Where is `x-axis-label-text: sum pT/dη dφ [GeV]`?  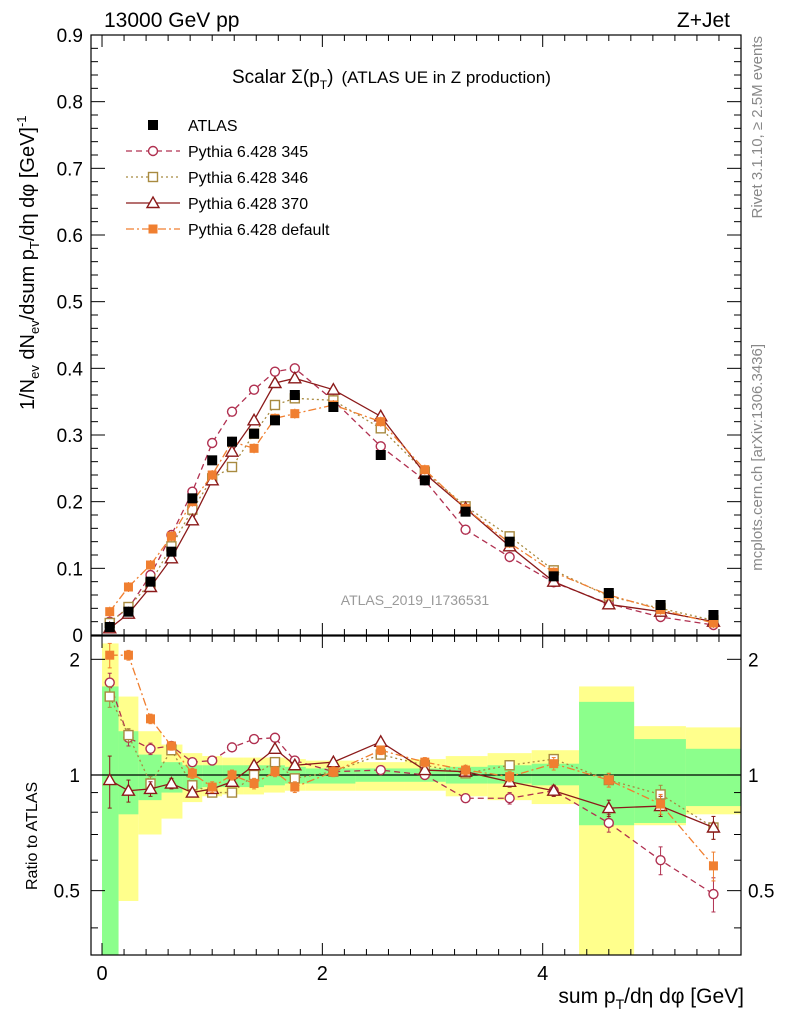 x-axis-label-text: sum pT/dη dφ [GeV] is located at coordinates (651, 998).